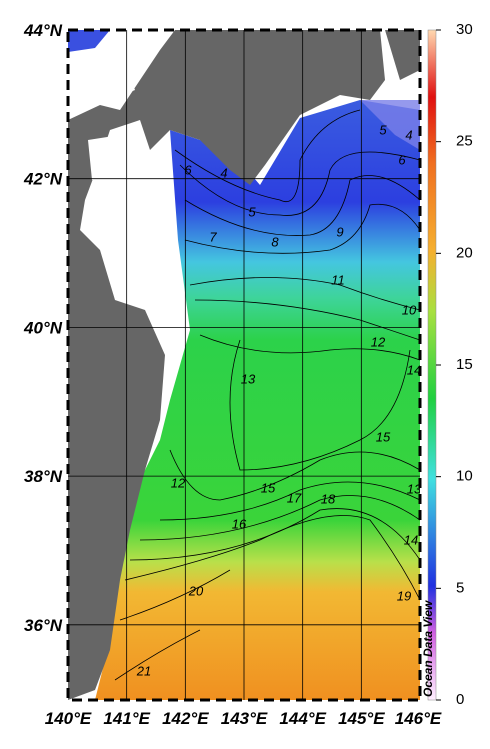 The height and width of the screenshot is (749, 490). What do you see at coordinates (361, 718) in the screenshot?
I see `lon-label: 145°E` at bounding box center [361, 718].